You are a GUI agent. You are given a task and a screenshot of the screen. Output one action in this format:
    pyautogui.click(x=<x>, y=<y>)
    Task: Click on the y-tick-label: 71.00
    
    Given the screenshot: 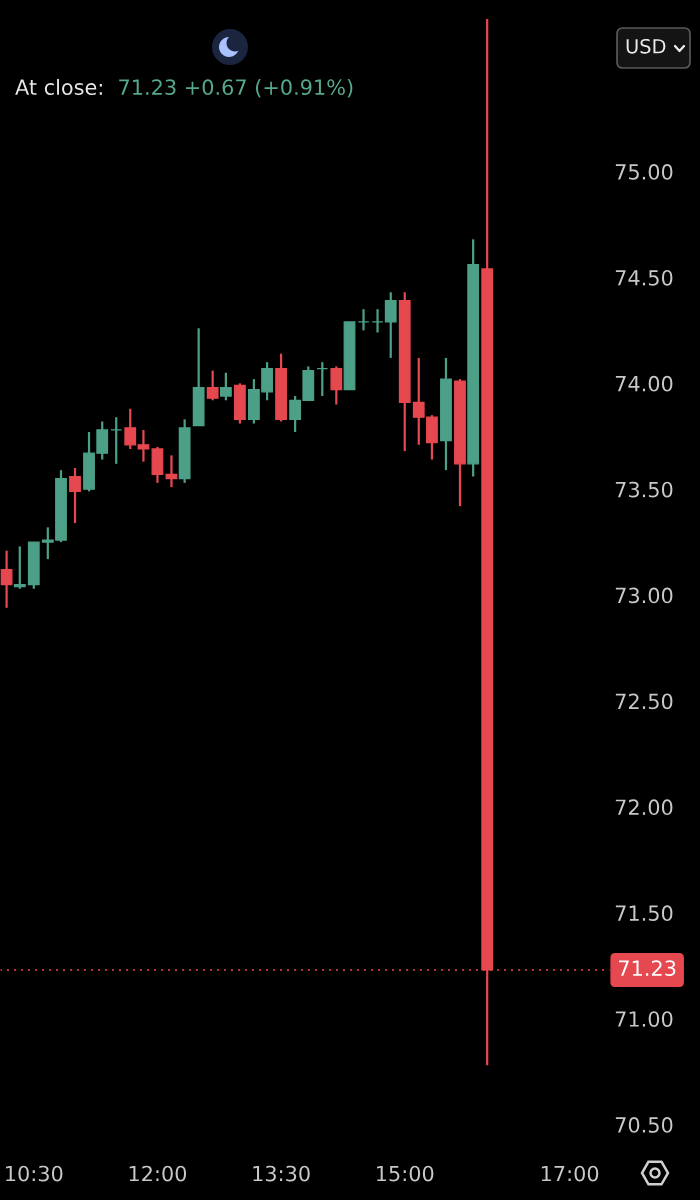 What is the action you would take?
    pyautogui.click(x=644, y=1019)
    